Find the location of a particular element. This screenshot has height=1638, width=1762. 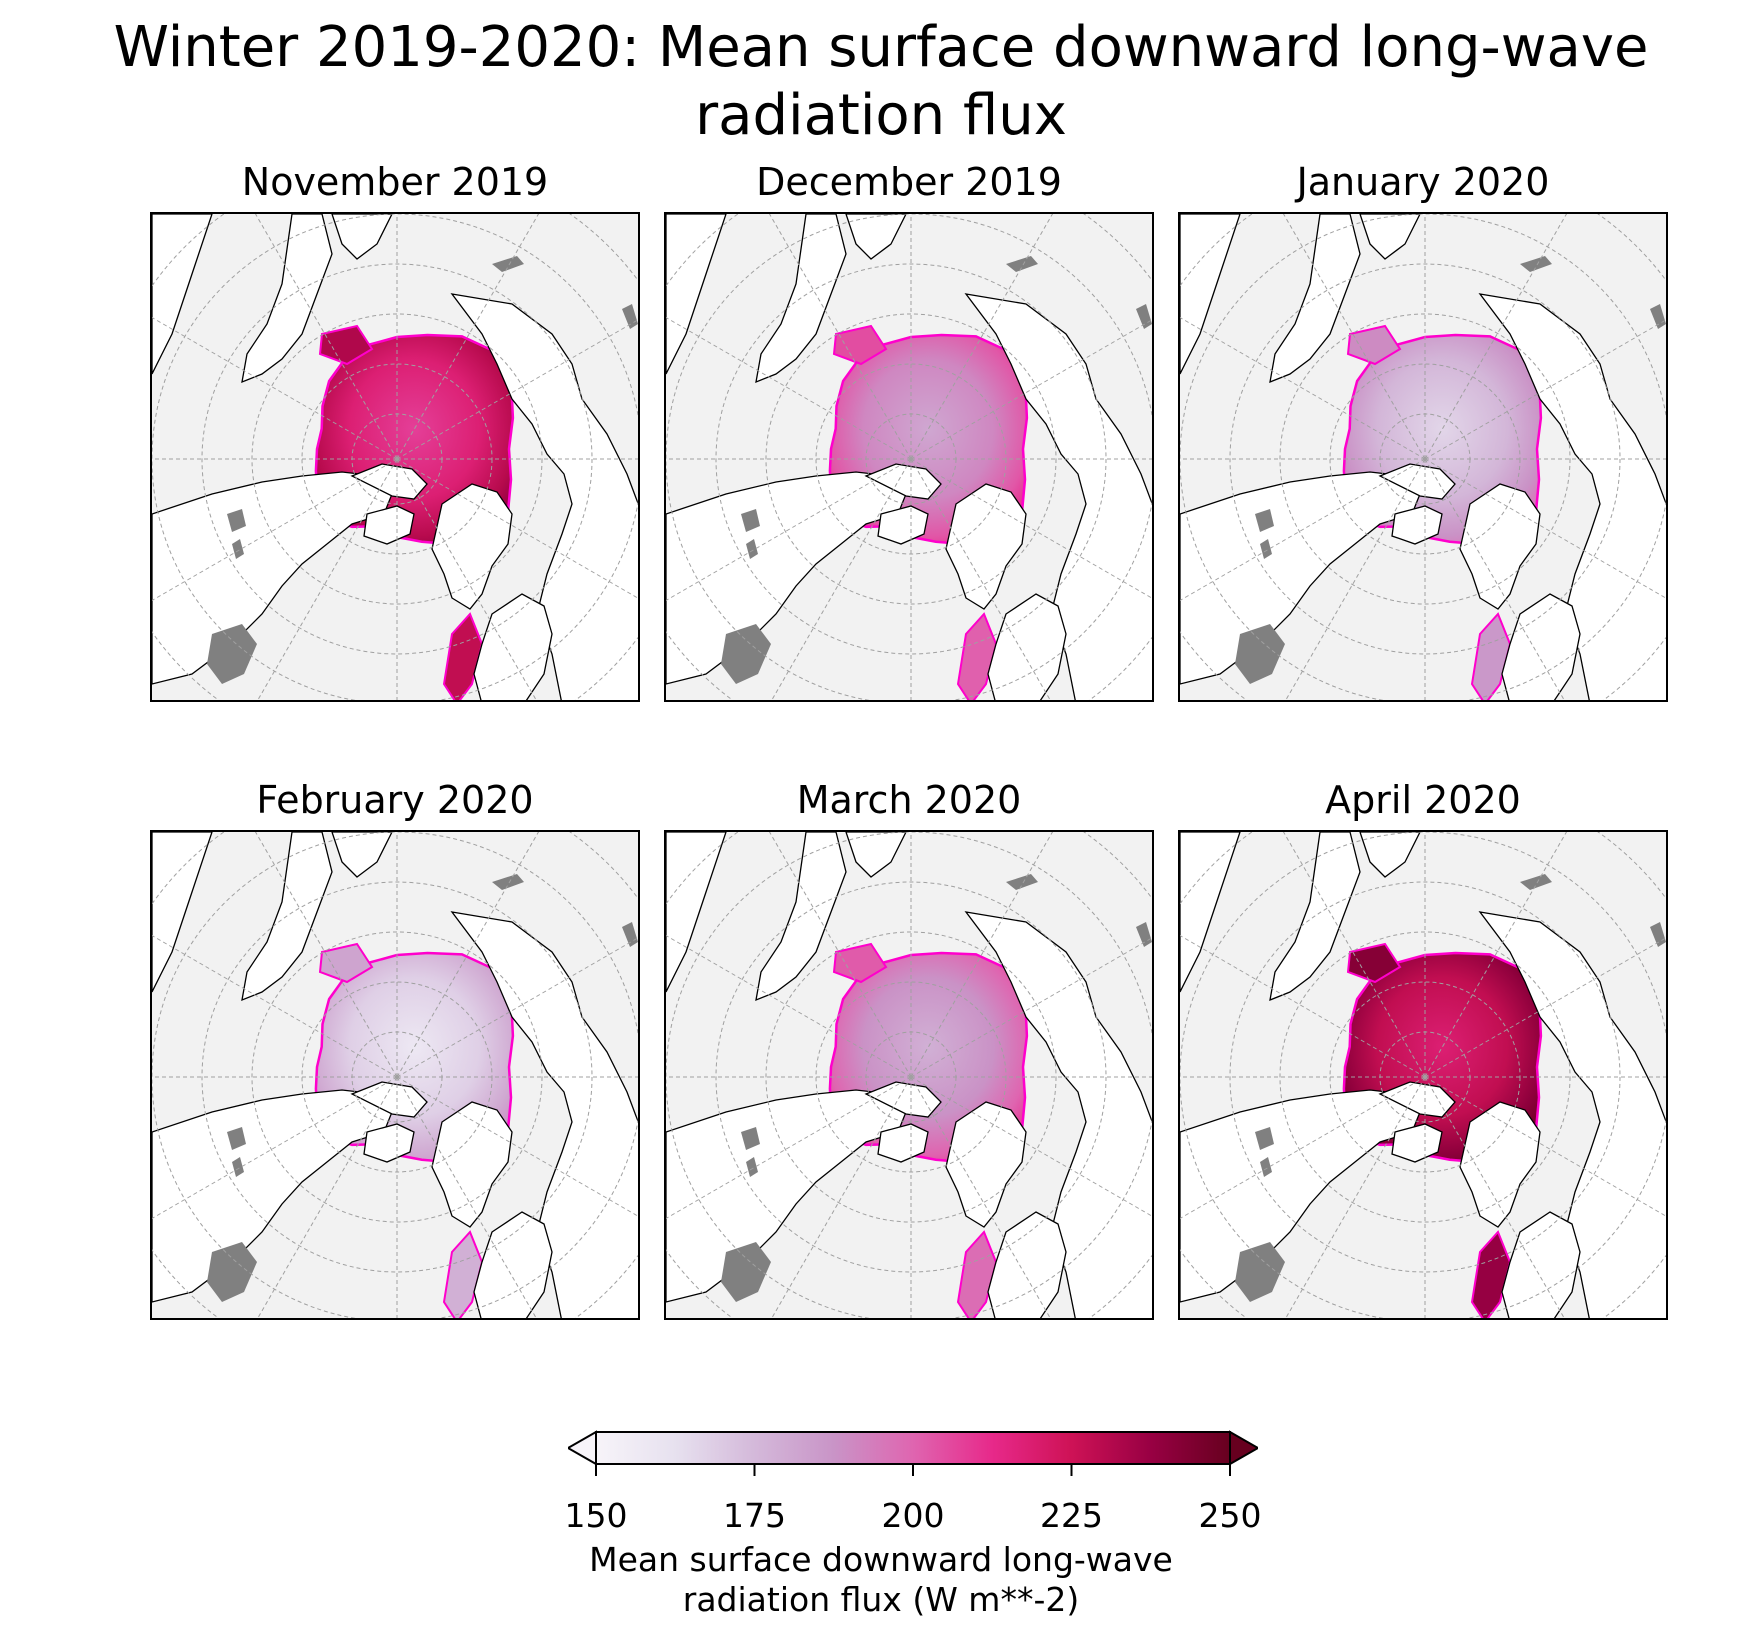

panel-title: January 2020 is located at coordinates (1423, 182).